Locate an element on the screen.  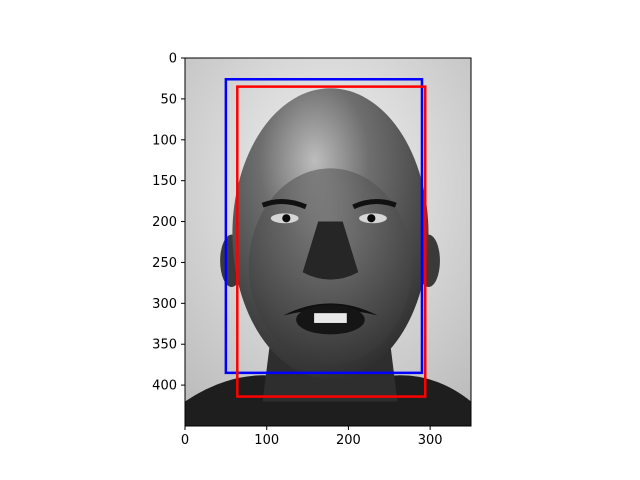
x-tick-label: 0 is located at coordinates (185, 440).